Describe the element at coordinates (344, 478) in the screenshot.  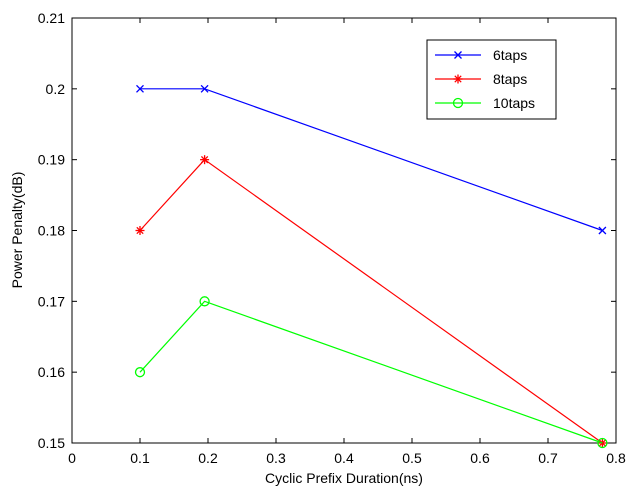
I see `x-axis-label: Cyclic Prefix Duration(ns)` at that location.